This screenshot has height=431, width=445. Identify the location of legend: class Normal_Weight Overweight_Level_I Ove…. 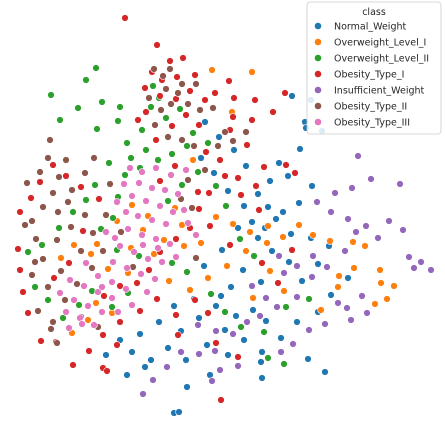
(374, 68).